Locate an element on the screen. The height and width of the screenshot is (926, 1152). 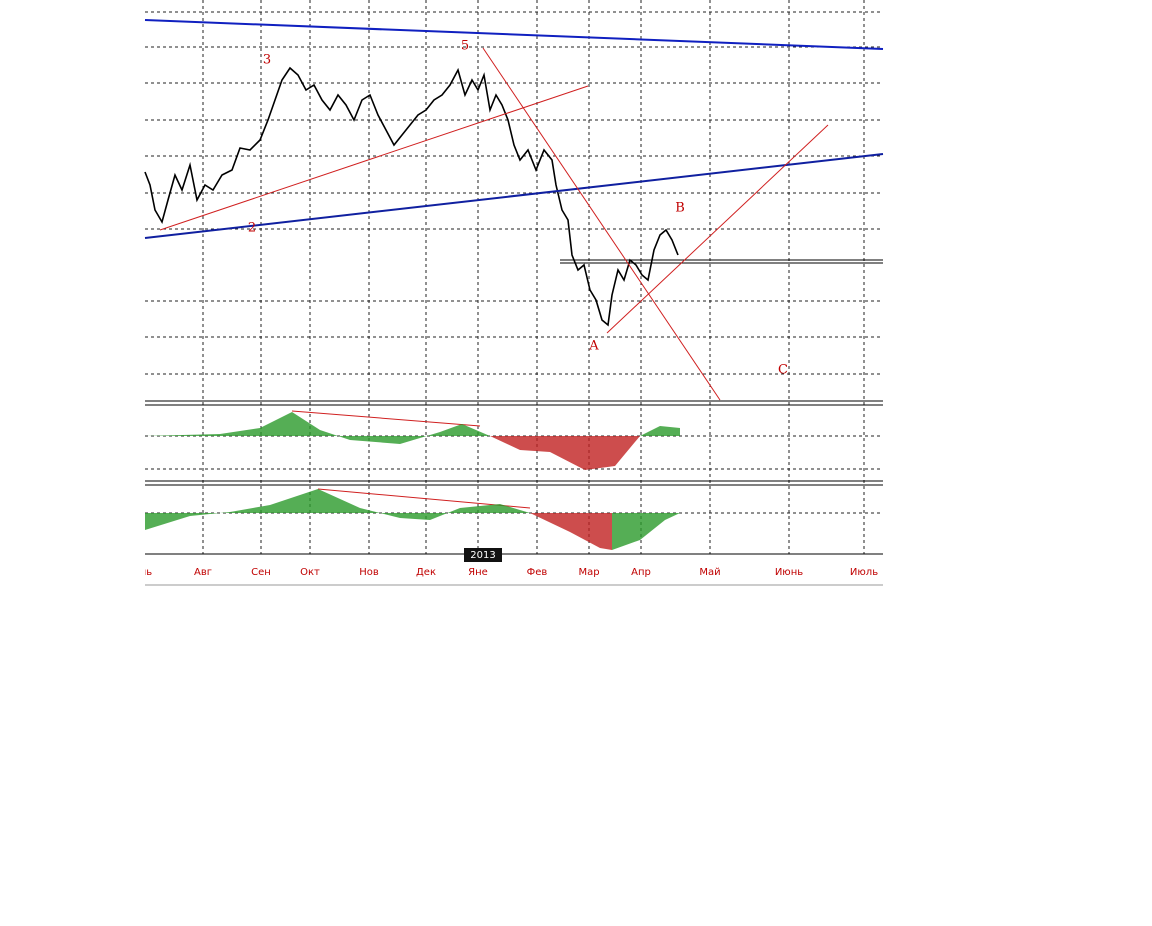
month-label: Яне is located at coordinates (478, 572).